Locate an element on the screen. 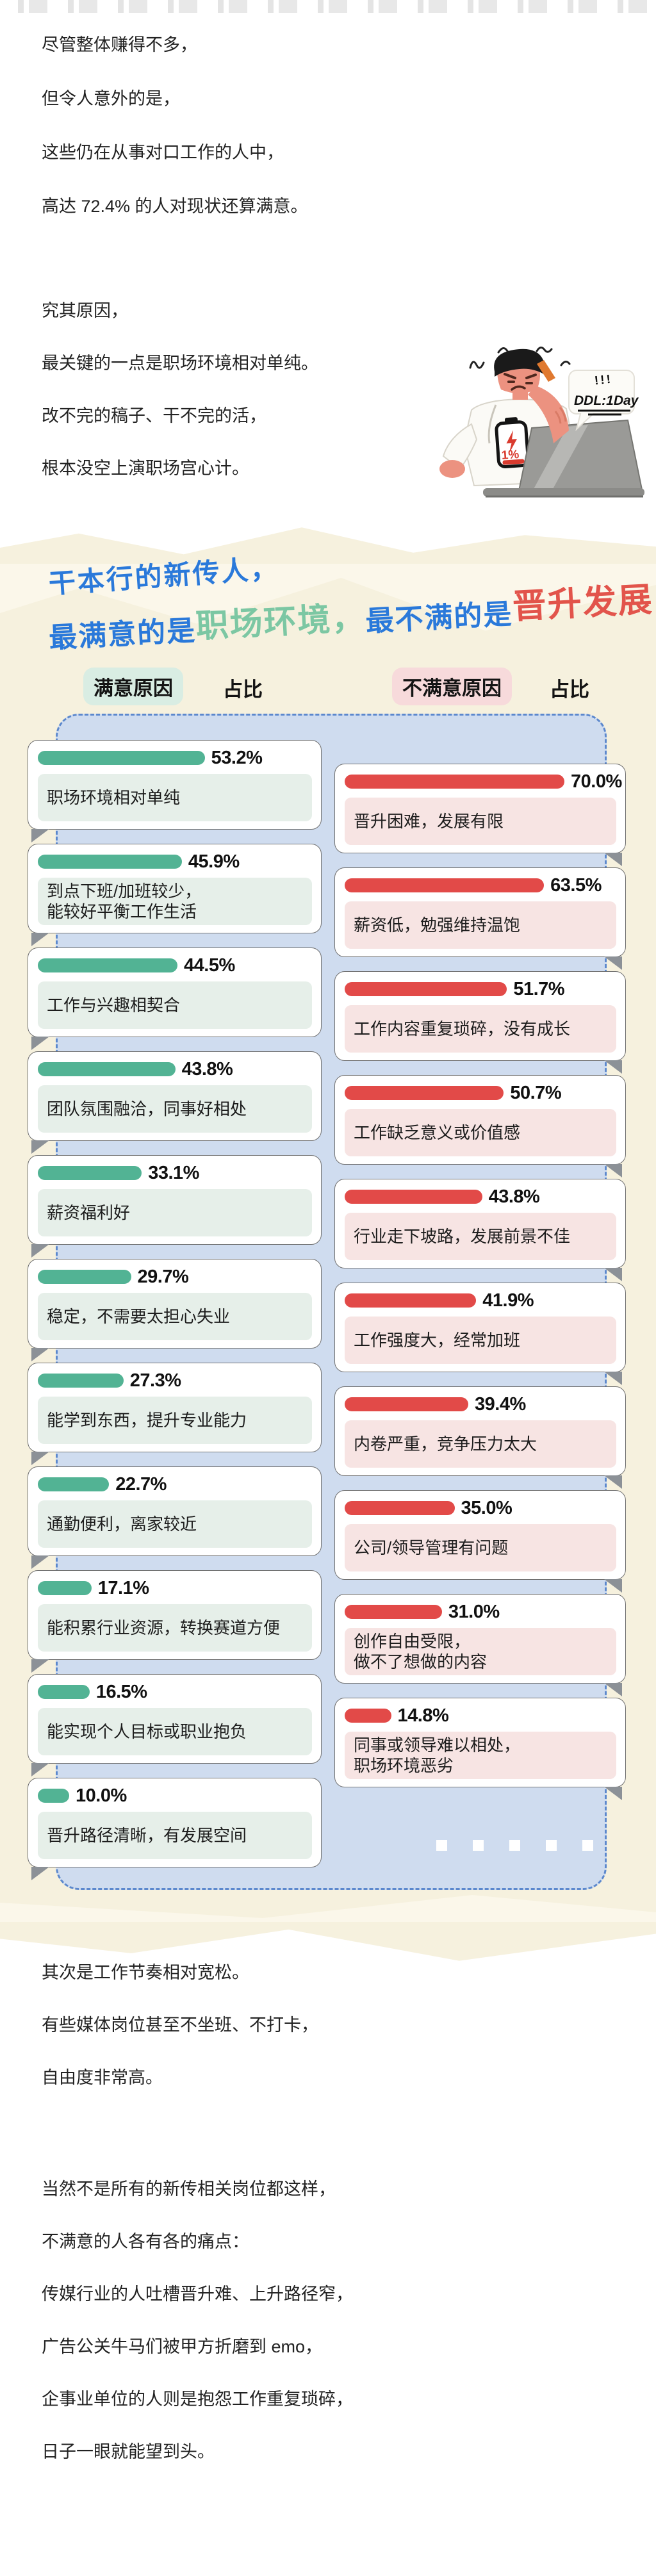 The height and width of the screenshot is (2576, 656). reason-line: 改不完的稿子、干不完的活， is located at coordinates (154, 415).